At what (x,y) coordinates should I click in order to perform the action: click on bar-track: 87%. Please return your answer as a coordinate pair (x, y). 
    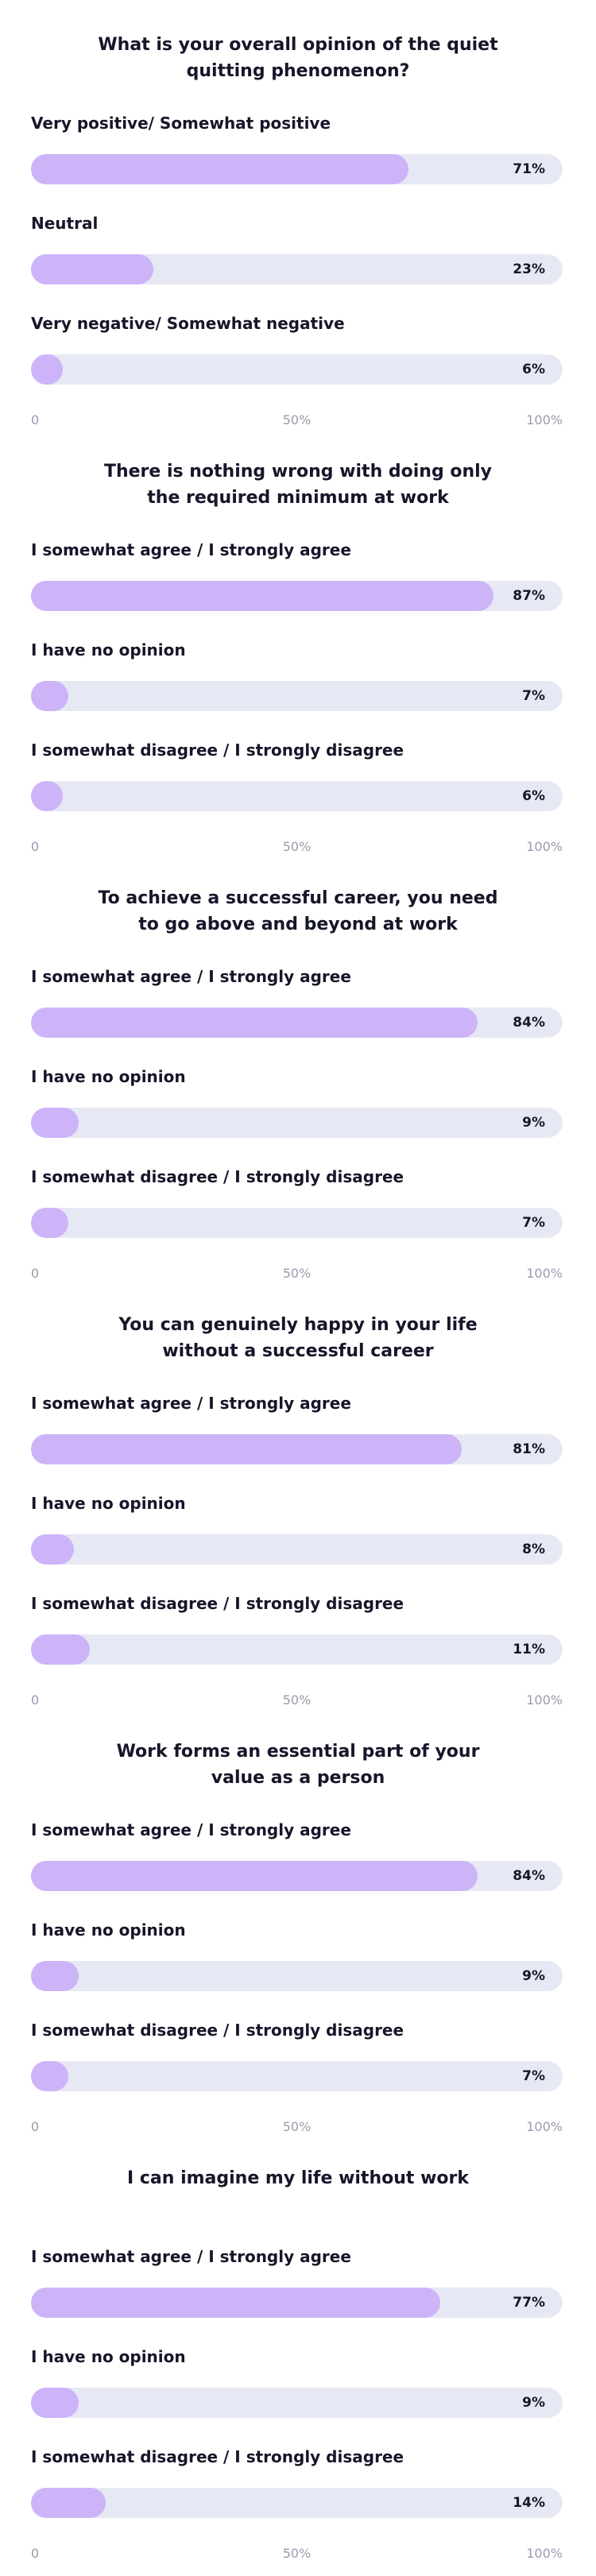
    Looking at the image, I should click on (297, 596).